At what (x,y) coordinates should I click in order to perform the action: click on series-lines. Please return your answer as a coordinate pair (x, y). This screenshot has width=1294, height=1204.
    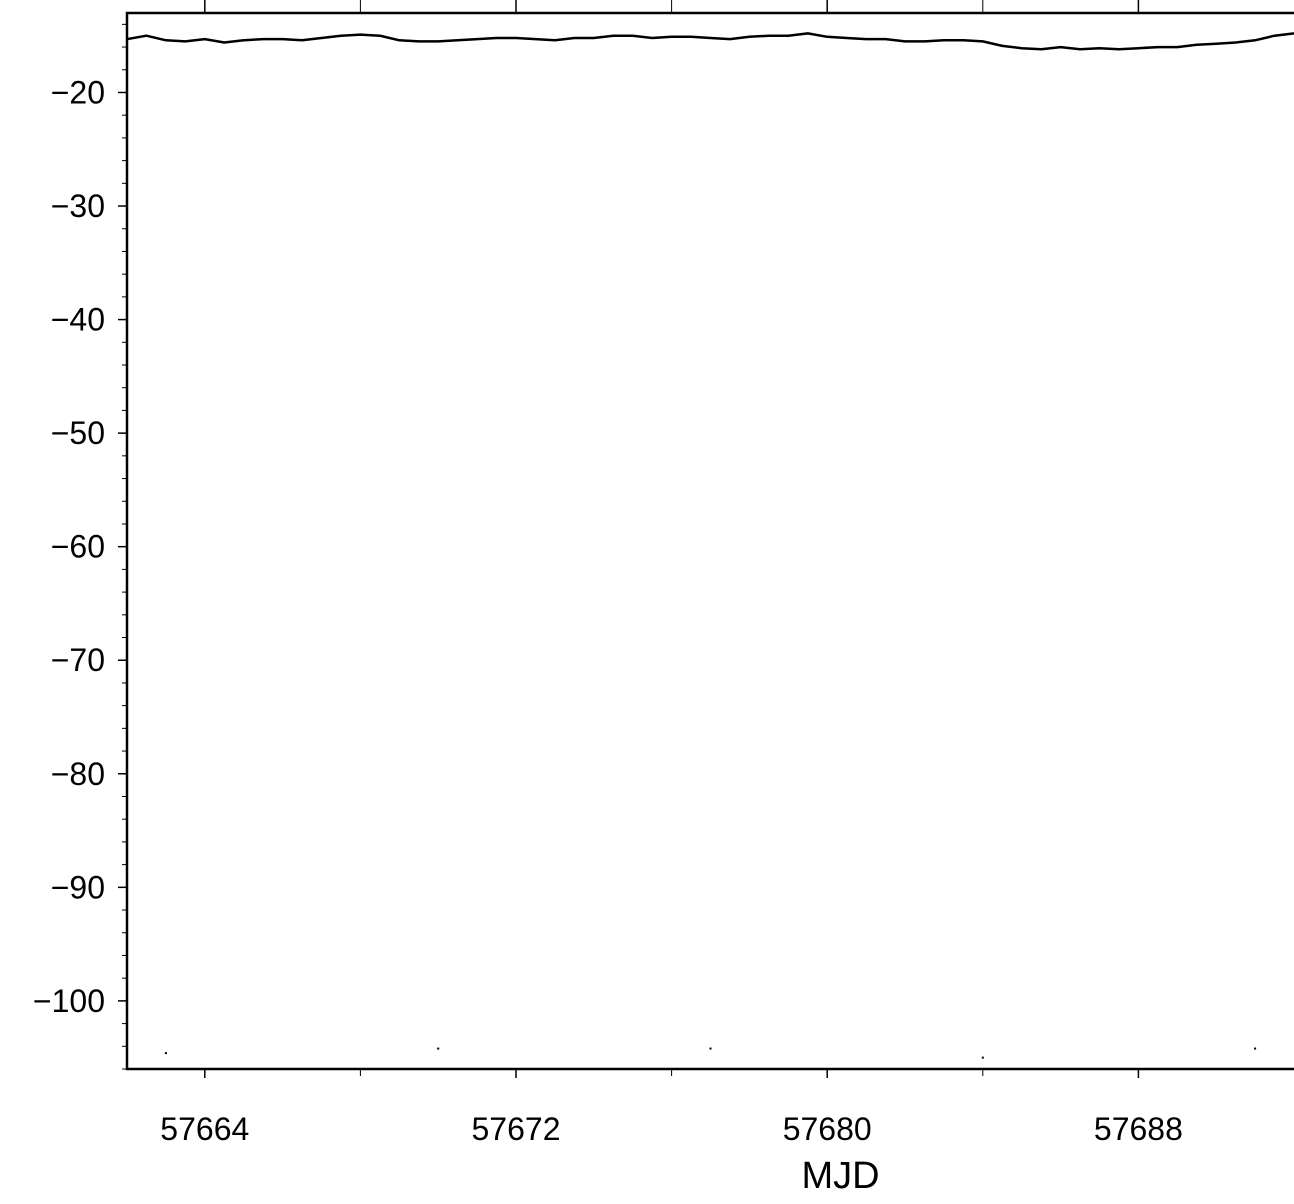
    Looking at the image, I should click on (710, 41).